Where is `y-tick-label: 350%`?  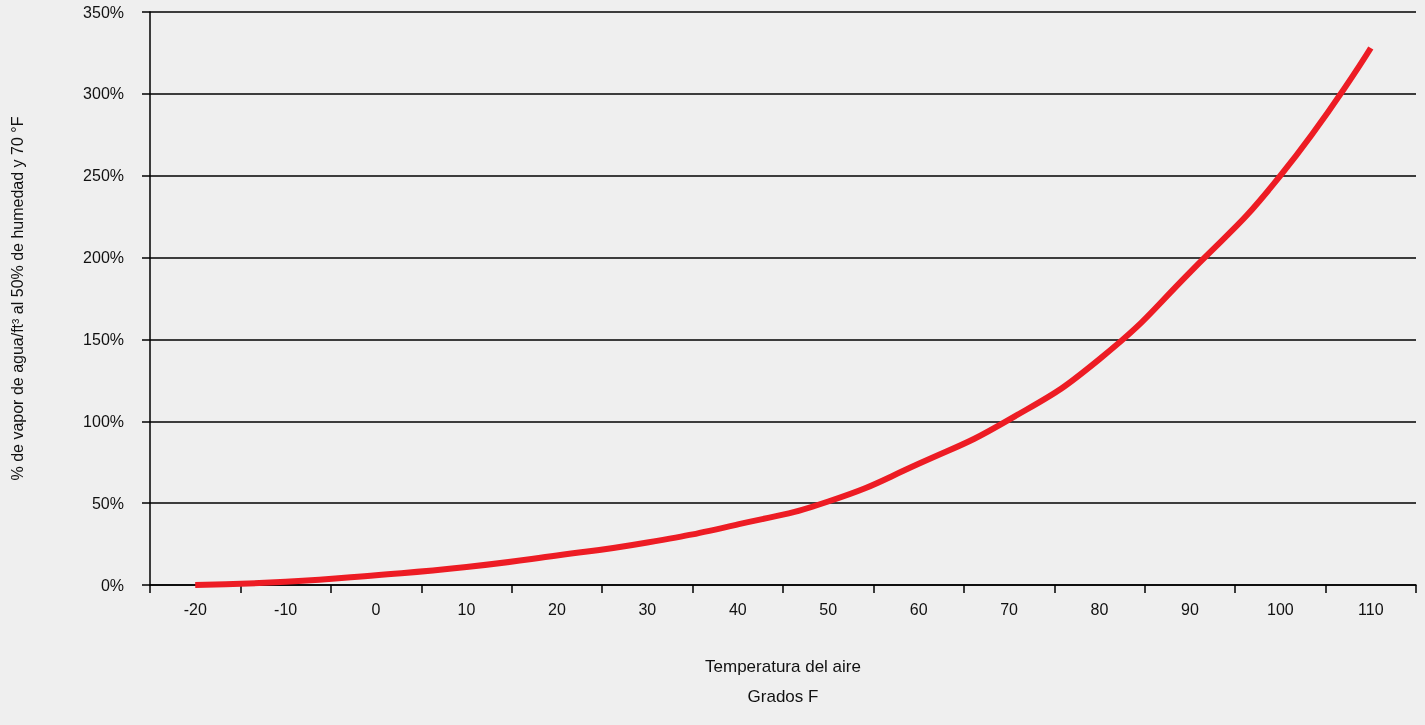
y-tick-label: 350% is located at coordinates (103, 12).